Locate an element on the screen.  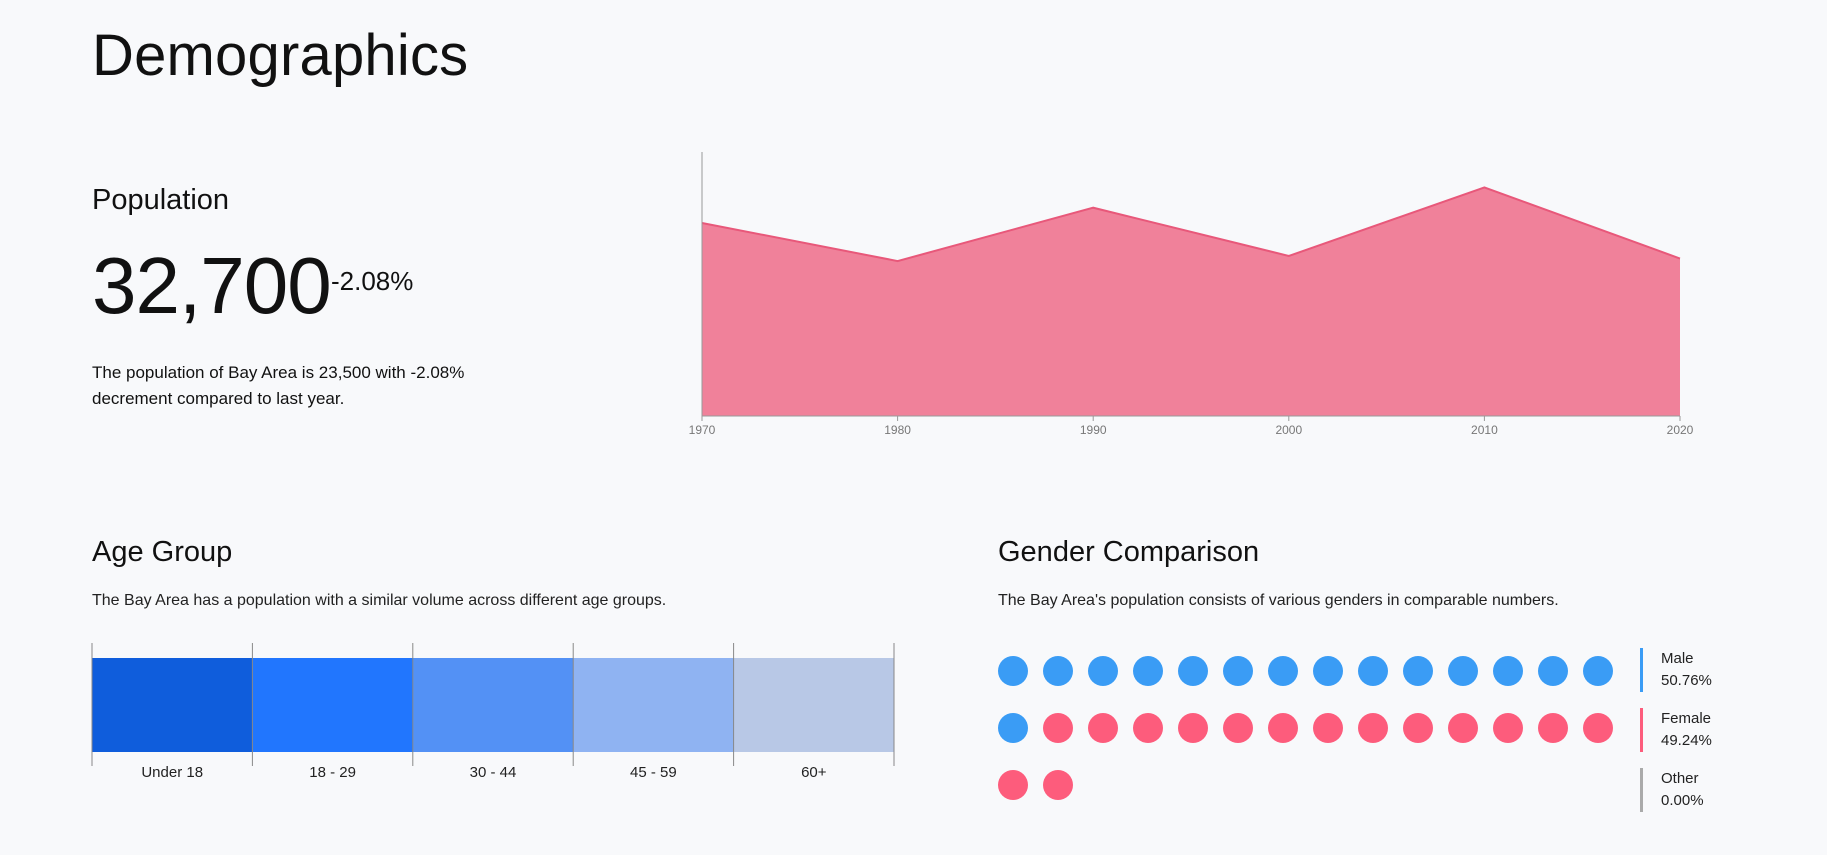
population-change: -2.08% is located at coordinates (372, 281).